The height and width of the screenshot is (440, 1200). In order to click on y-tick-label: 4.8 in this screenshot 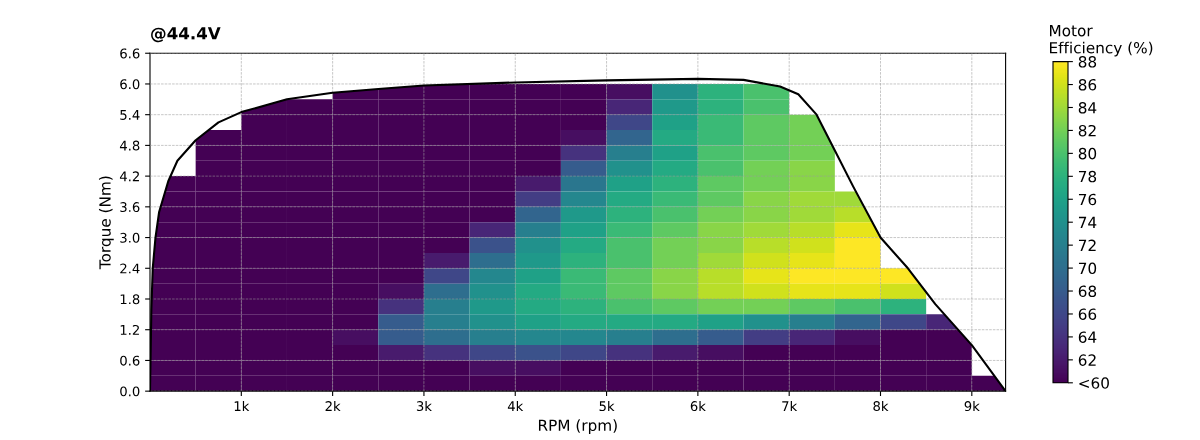, I will do `click(129, 145)`.